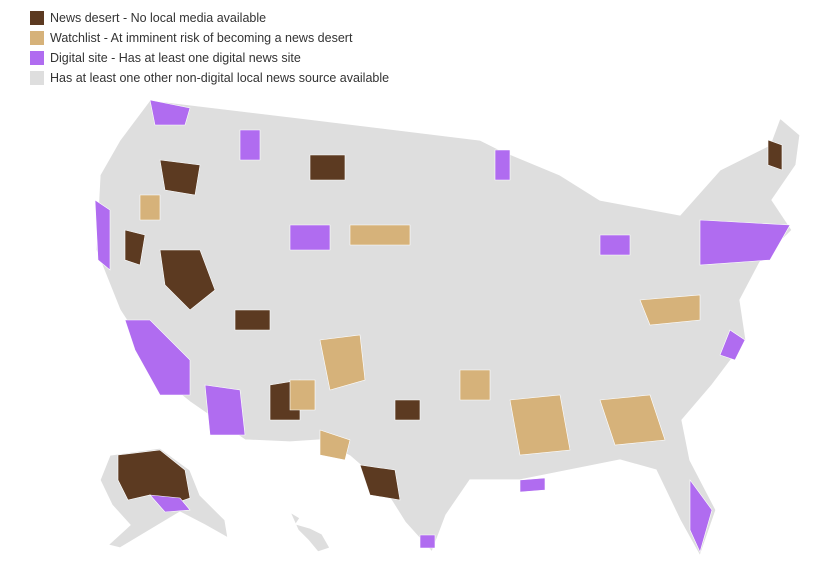  Describe the element at coordinates (309, 531) in the screenshot. I see `hawaii` at that location.